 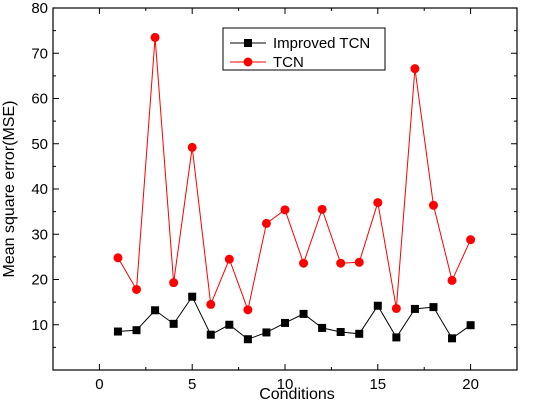 What do you see at coordinates (288, 62) in the screenshot?
I see `legend-label-tcn: TCN` at bounding box center [288, 62].